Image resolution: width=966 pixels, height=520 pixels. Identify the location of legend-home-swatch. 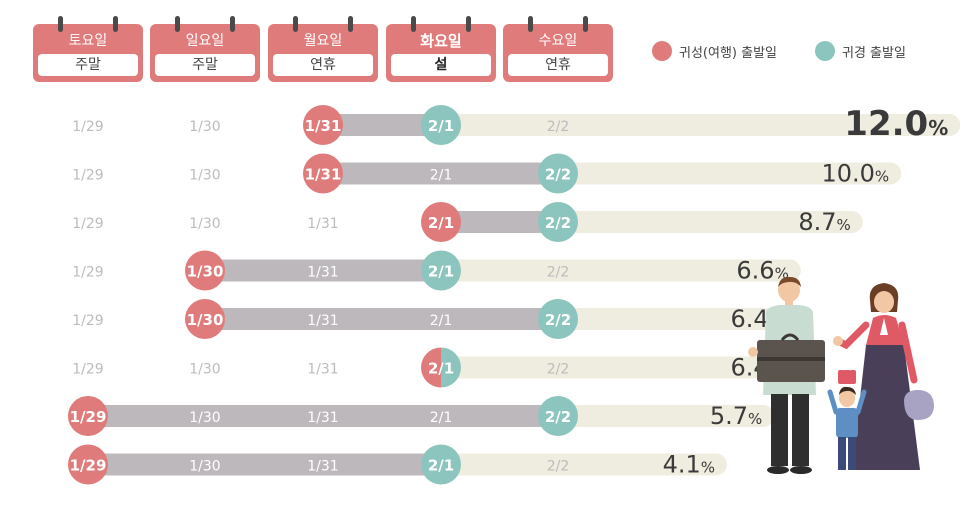
(662, 51).